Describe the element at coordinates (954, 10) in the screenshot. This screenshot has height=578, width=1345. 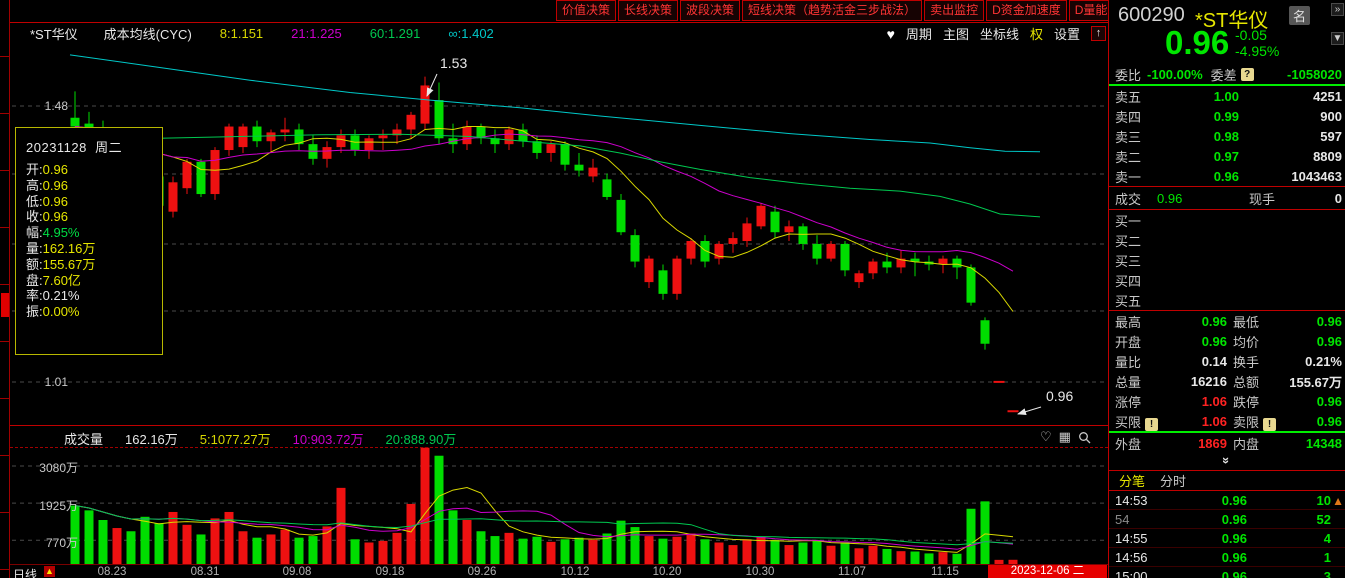
I see `strategy-button: 卖出监控` at that location.